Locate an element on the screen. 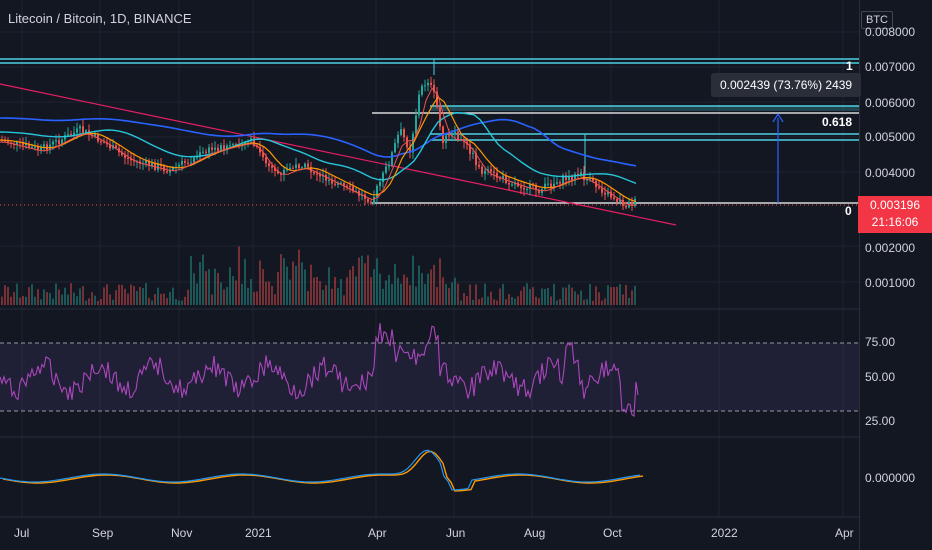 Image resolution: width=932 pixels, height=550 pixels. price-axis is located at coordinates (895, 275).